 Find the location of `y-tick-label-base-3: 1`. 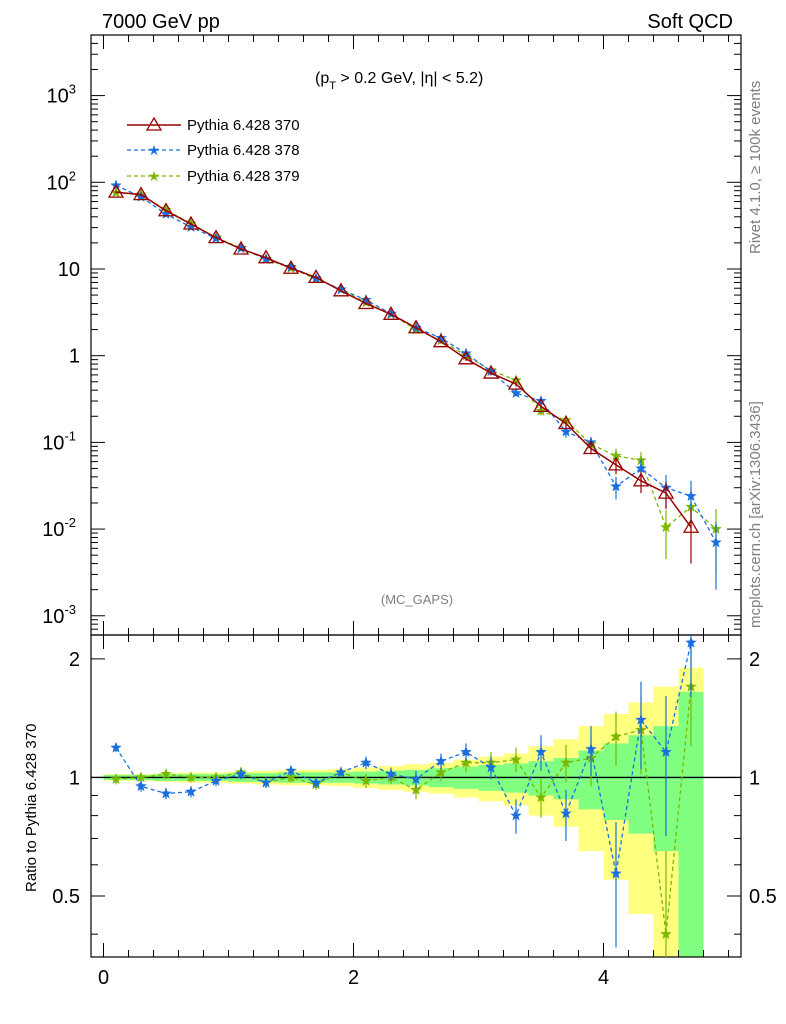

y-tick-label-base-3: 1 is located at coordinates (74, 357).